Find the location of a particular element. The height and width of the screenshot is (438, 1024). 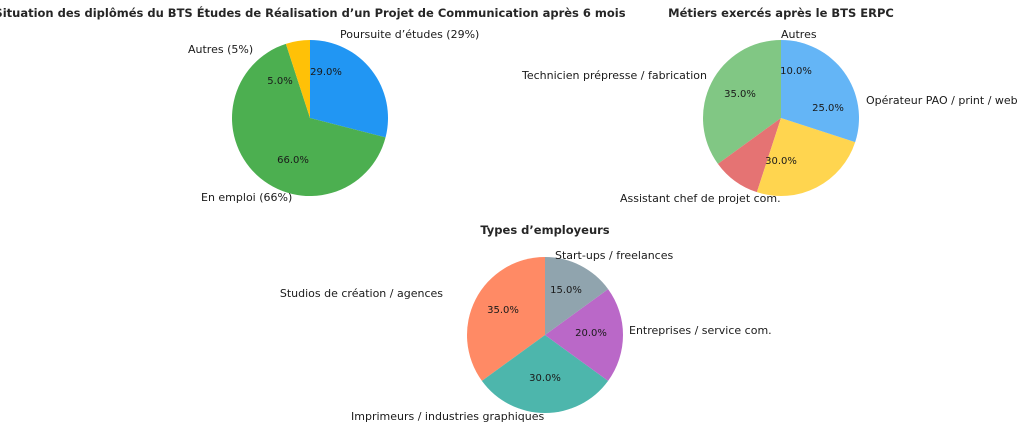

slice-percent-label: 29.0% is located at coordinates (326, 72).